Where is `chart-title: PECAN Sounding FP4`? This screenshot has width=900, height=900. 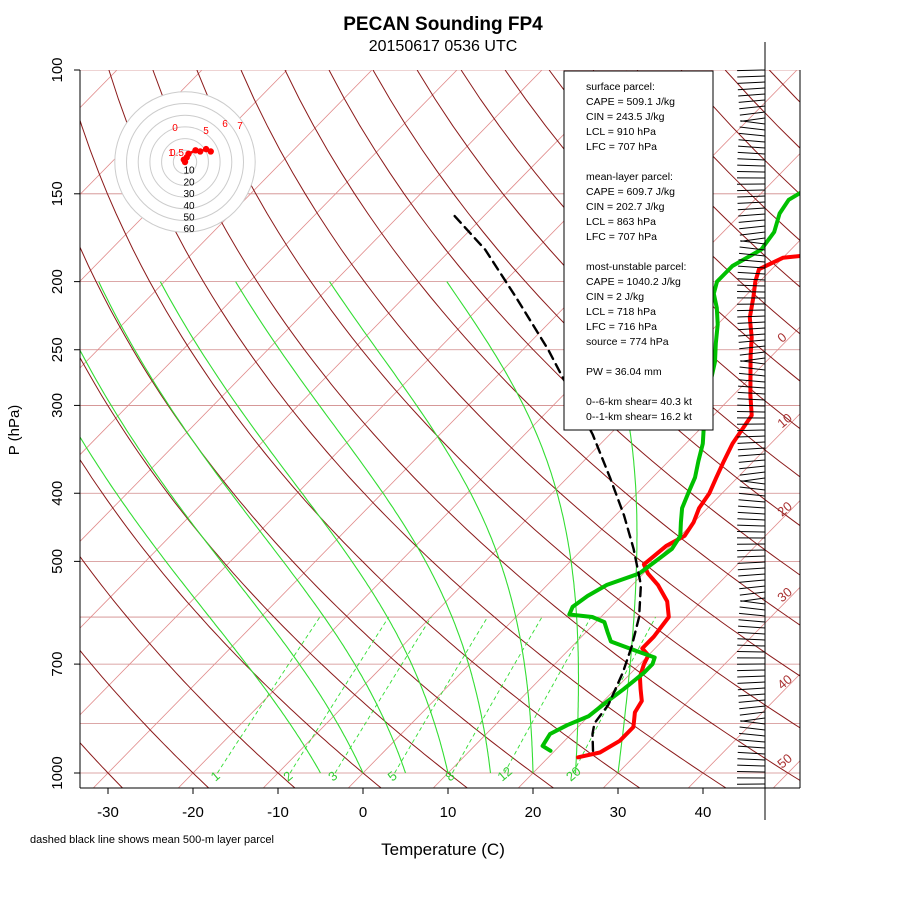
chart-title: PECAN Sounding FP4 is located at coordinates (443, 24).